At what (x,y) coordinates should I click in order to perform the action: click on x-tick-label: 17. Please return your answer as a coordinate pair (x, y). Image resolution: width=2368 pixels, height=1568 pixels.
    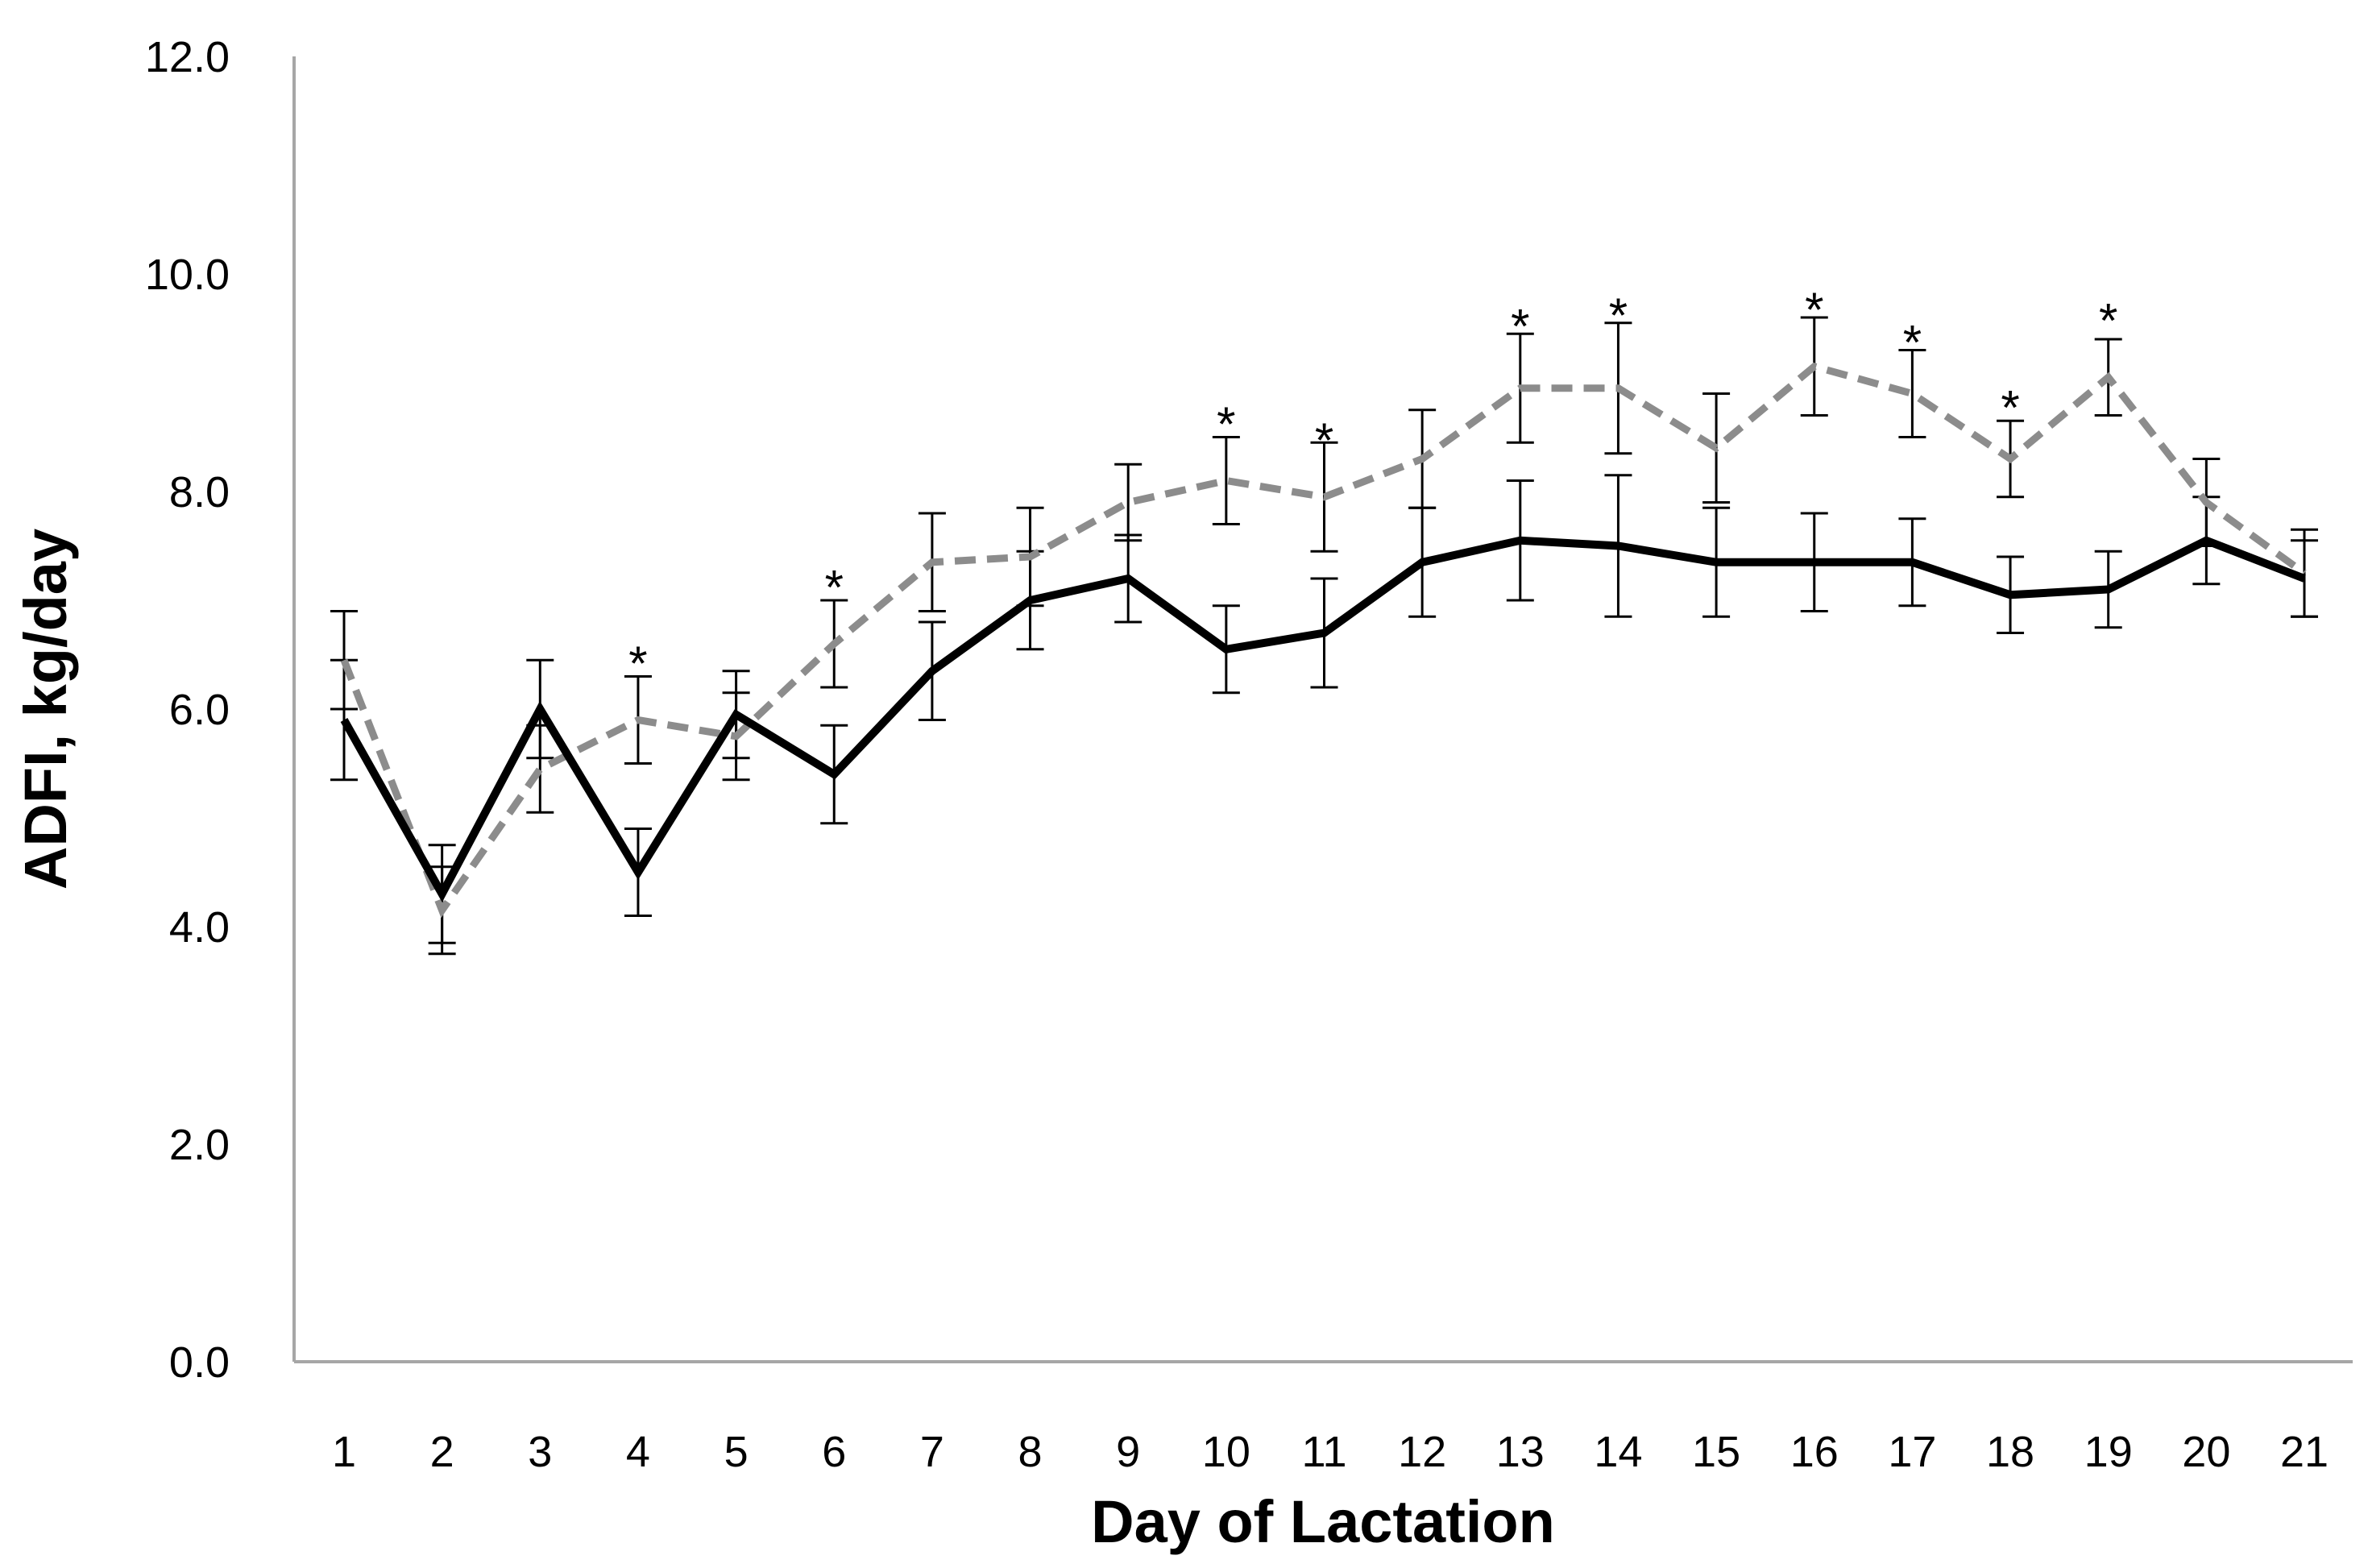
    Looking at the image, I should click on (1912, 1452).